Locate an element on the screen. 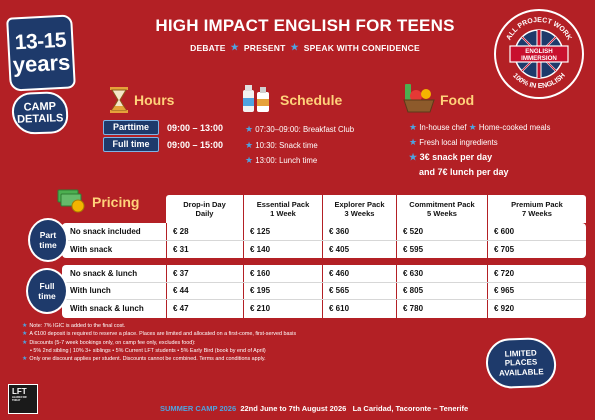  column-header-name: Explorer Pack is located at coordinates (359, 204).